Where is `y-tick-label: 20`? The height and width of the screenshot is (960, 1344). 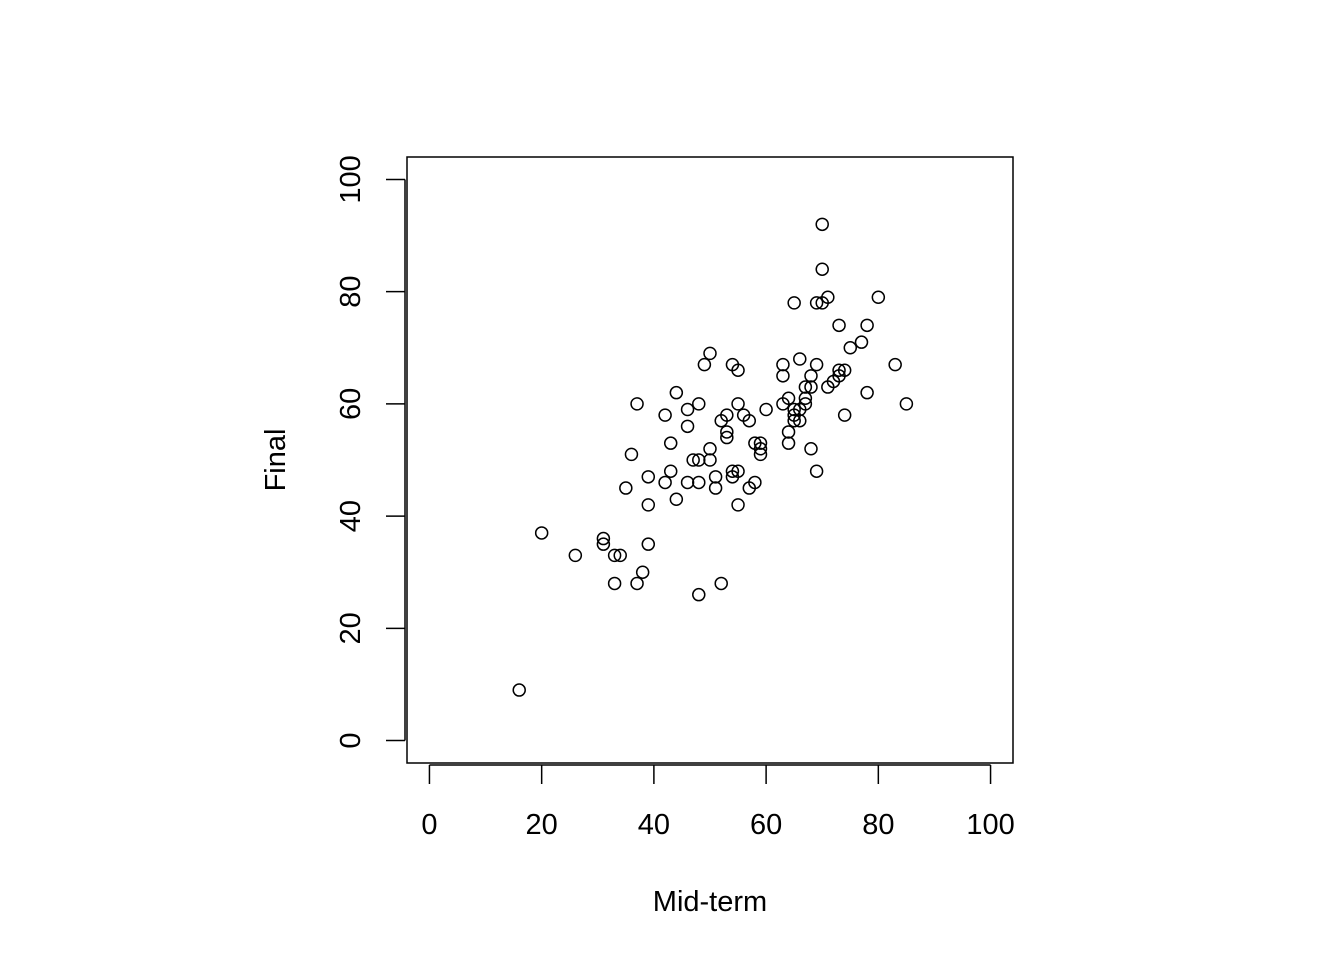 y-tick-label: 20 is located at coordinates (351, 628).